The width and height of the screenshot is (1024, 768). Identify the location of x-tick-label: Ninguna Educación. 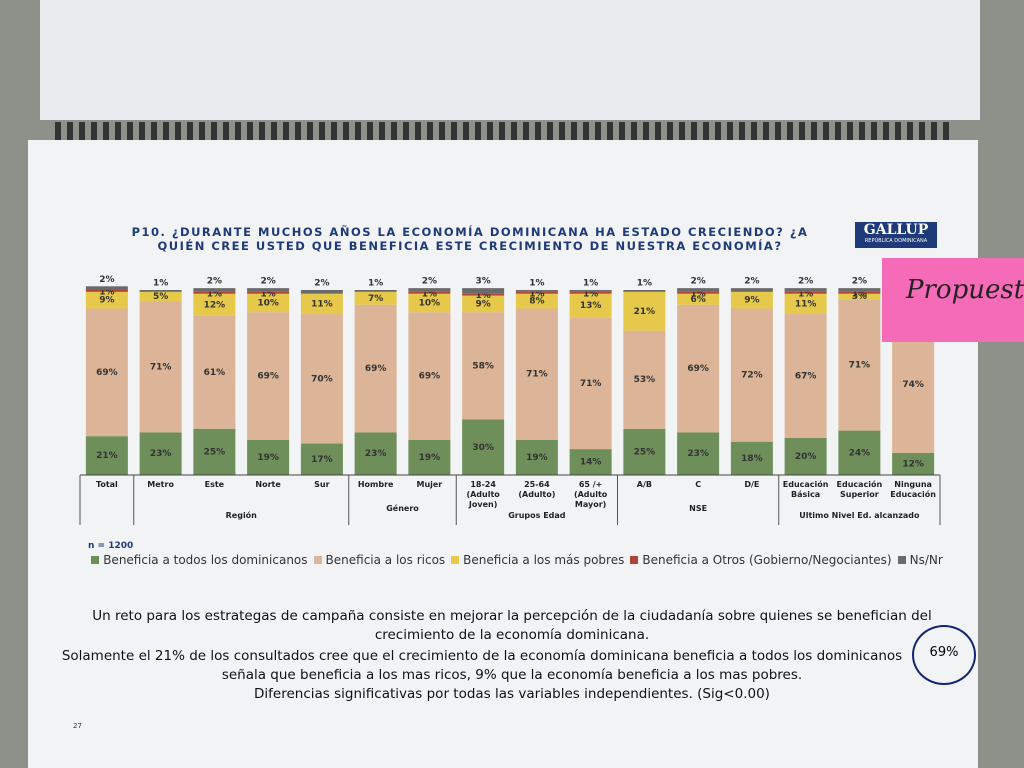
(913, 489).